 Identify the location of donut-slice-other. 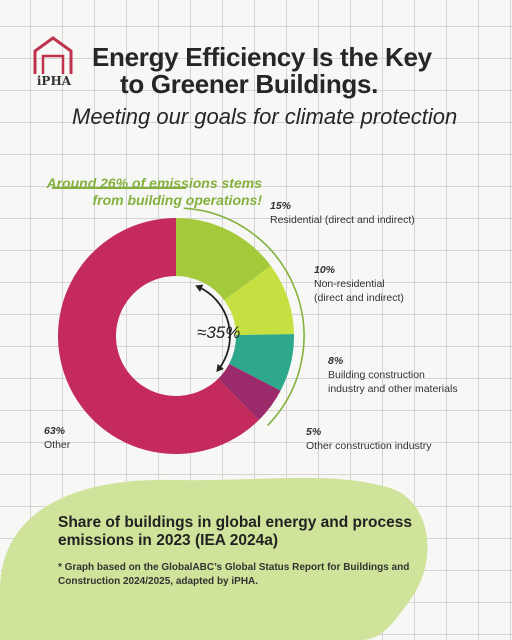
(158, 336).